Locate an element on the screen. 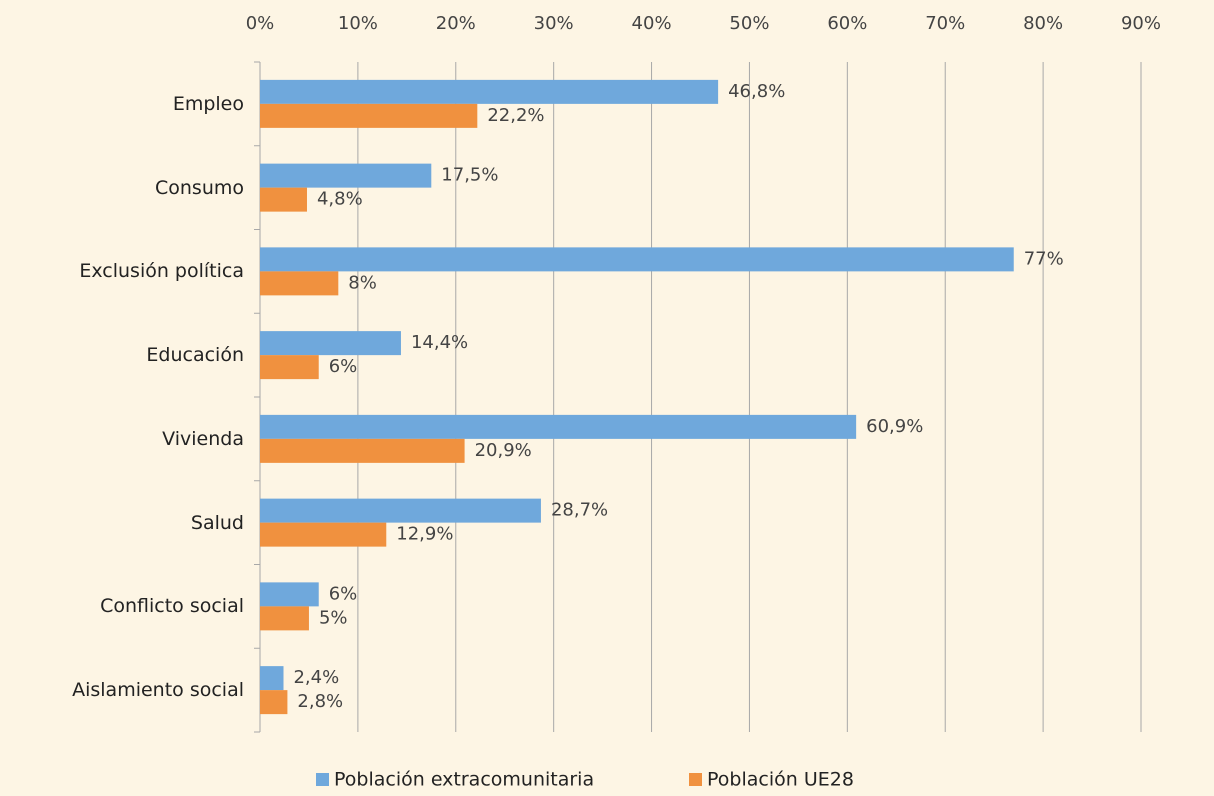 This screenshot has width=1214, height=796. x-tick-label: 90% is located at coordinates (1141, 23).